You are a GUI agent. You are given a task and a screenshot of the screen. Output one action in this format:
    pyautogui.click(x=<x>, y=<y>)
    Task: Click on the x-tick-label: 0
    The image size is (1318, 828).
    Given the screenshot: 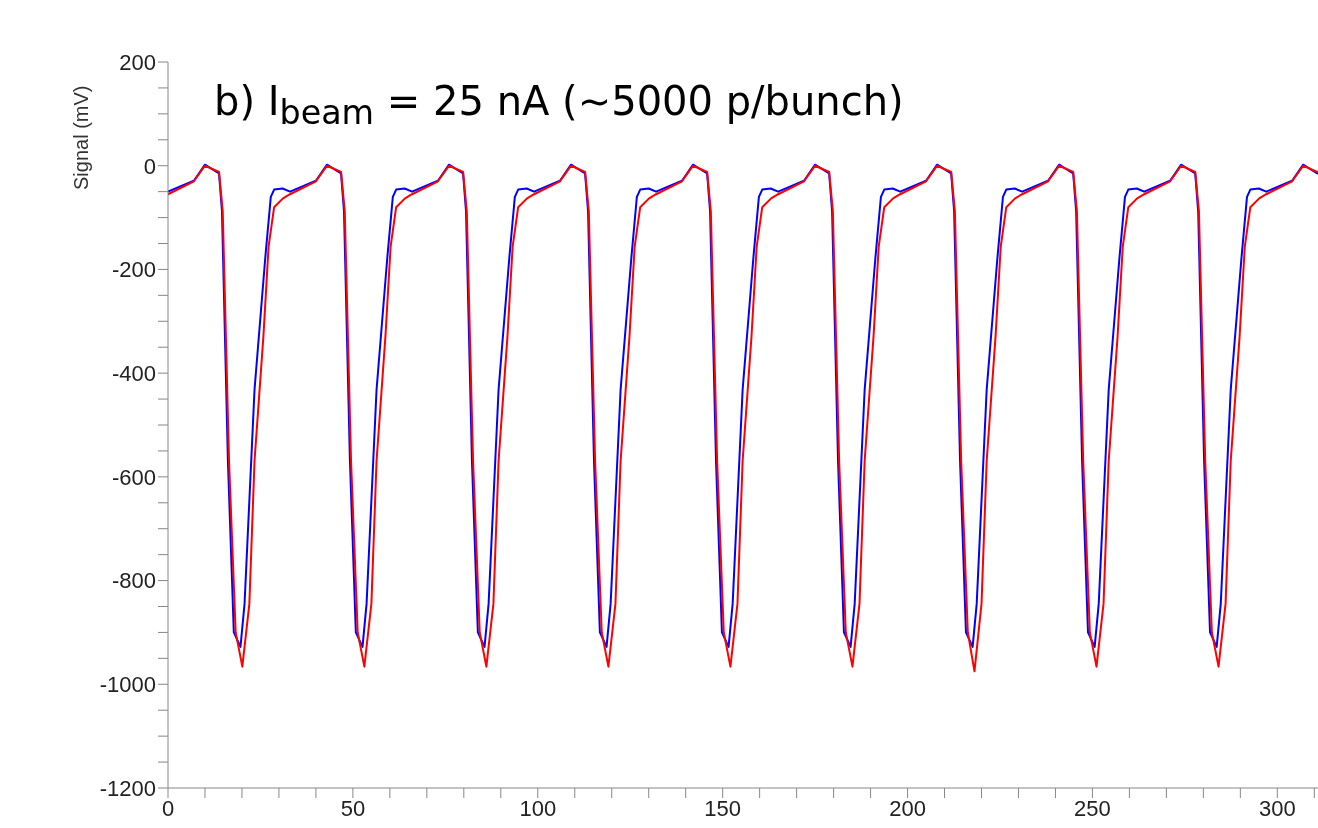 What is the action you would take?
    pyautogui.click(x=168, y=808)
    